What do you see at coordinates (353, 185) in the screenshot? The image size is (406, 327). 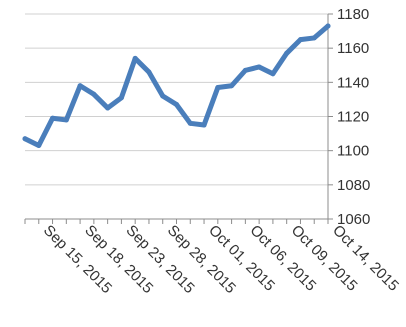 I see `y-tick-label: 1080` at bounding box center [353, 185].